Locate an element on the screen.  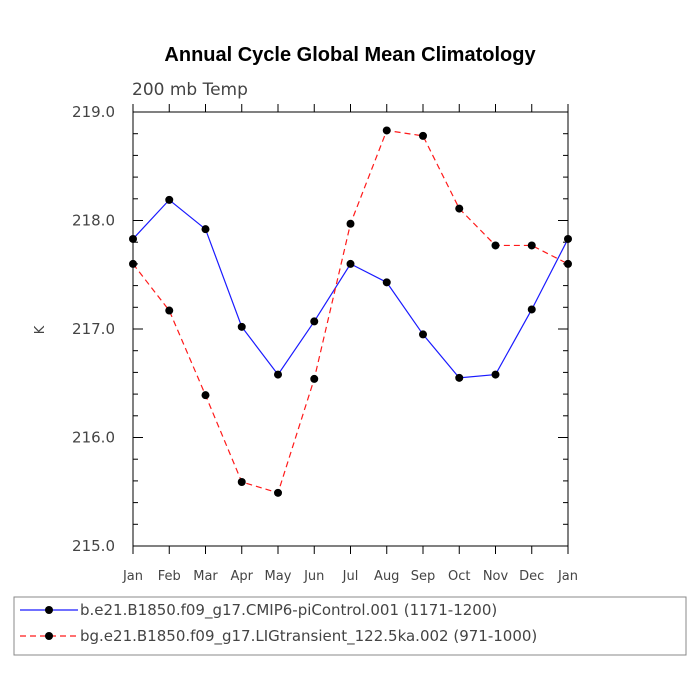
y-tick-label: 216.0 is located at coordinates (93, 438).